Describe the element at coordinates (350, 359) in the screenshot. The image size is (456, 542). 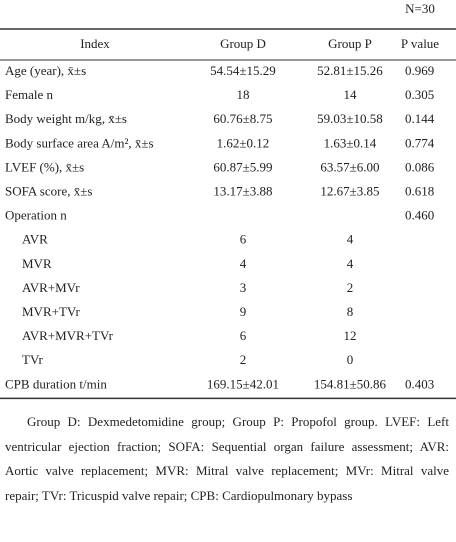
I see `cell-value: 0` at that location.